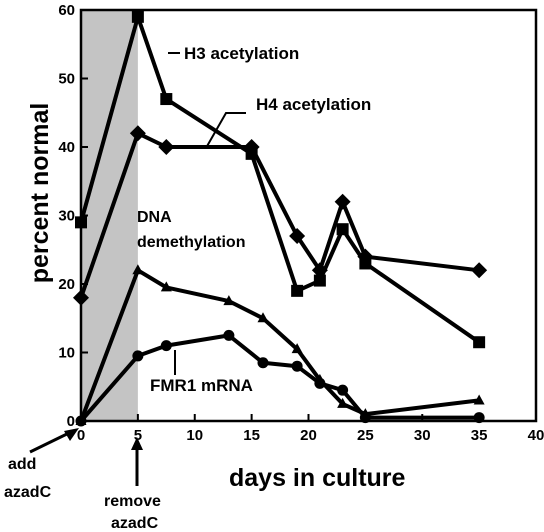  Describe the element at coordinates (154, 217) in the screenshot. I see `series-label-dna-line1: DNA` at that location.